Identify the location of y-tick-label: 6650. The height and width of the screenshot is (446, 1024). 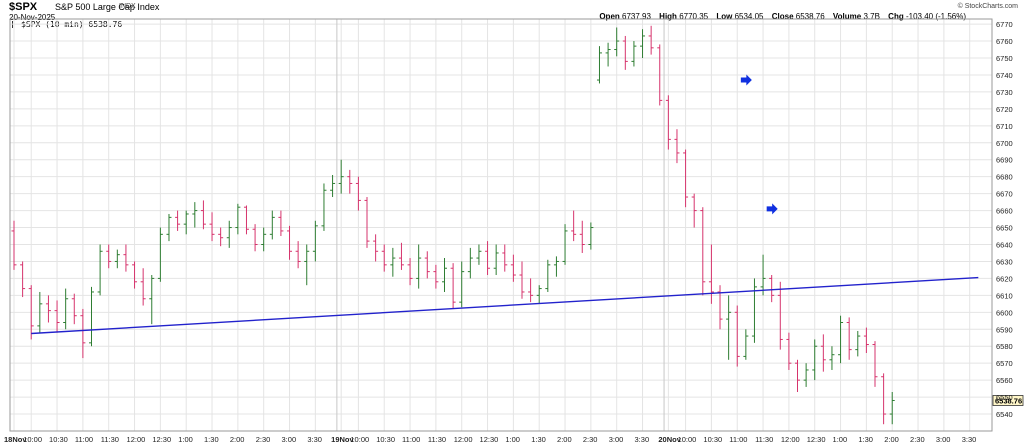
(1004, 228).